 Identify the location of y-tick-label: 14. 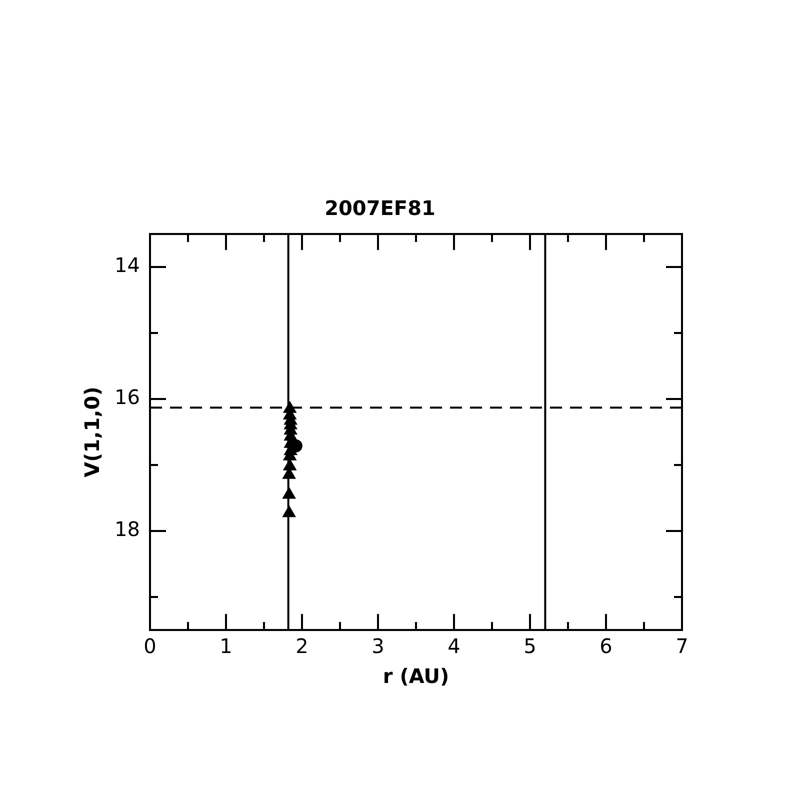
(127, 265).